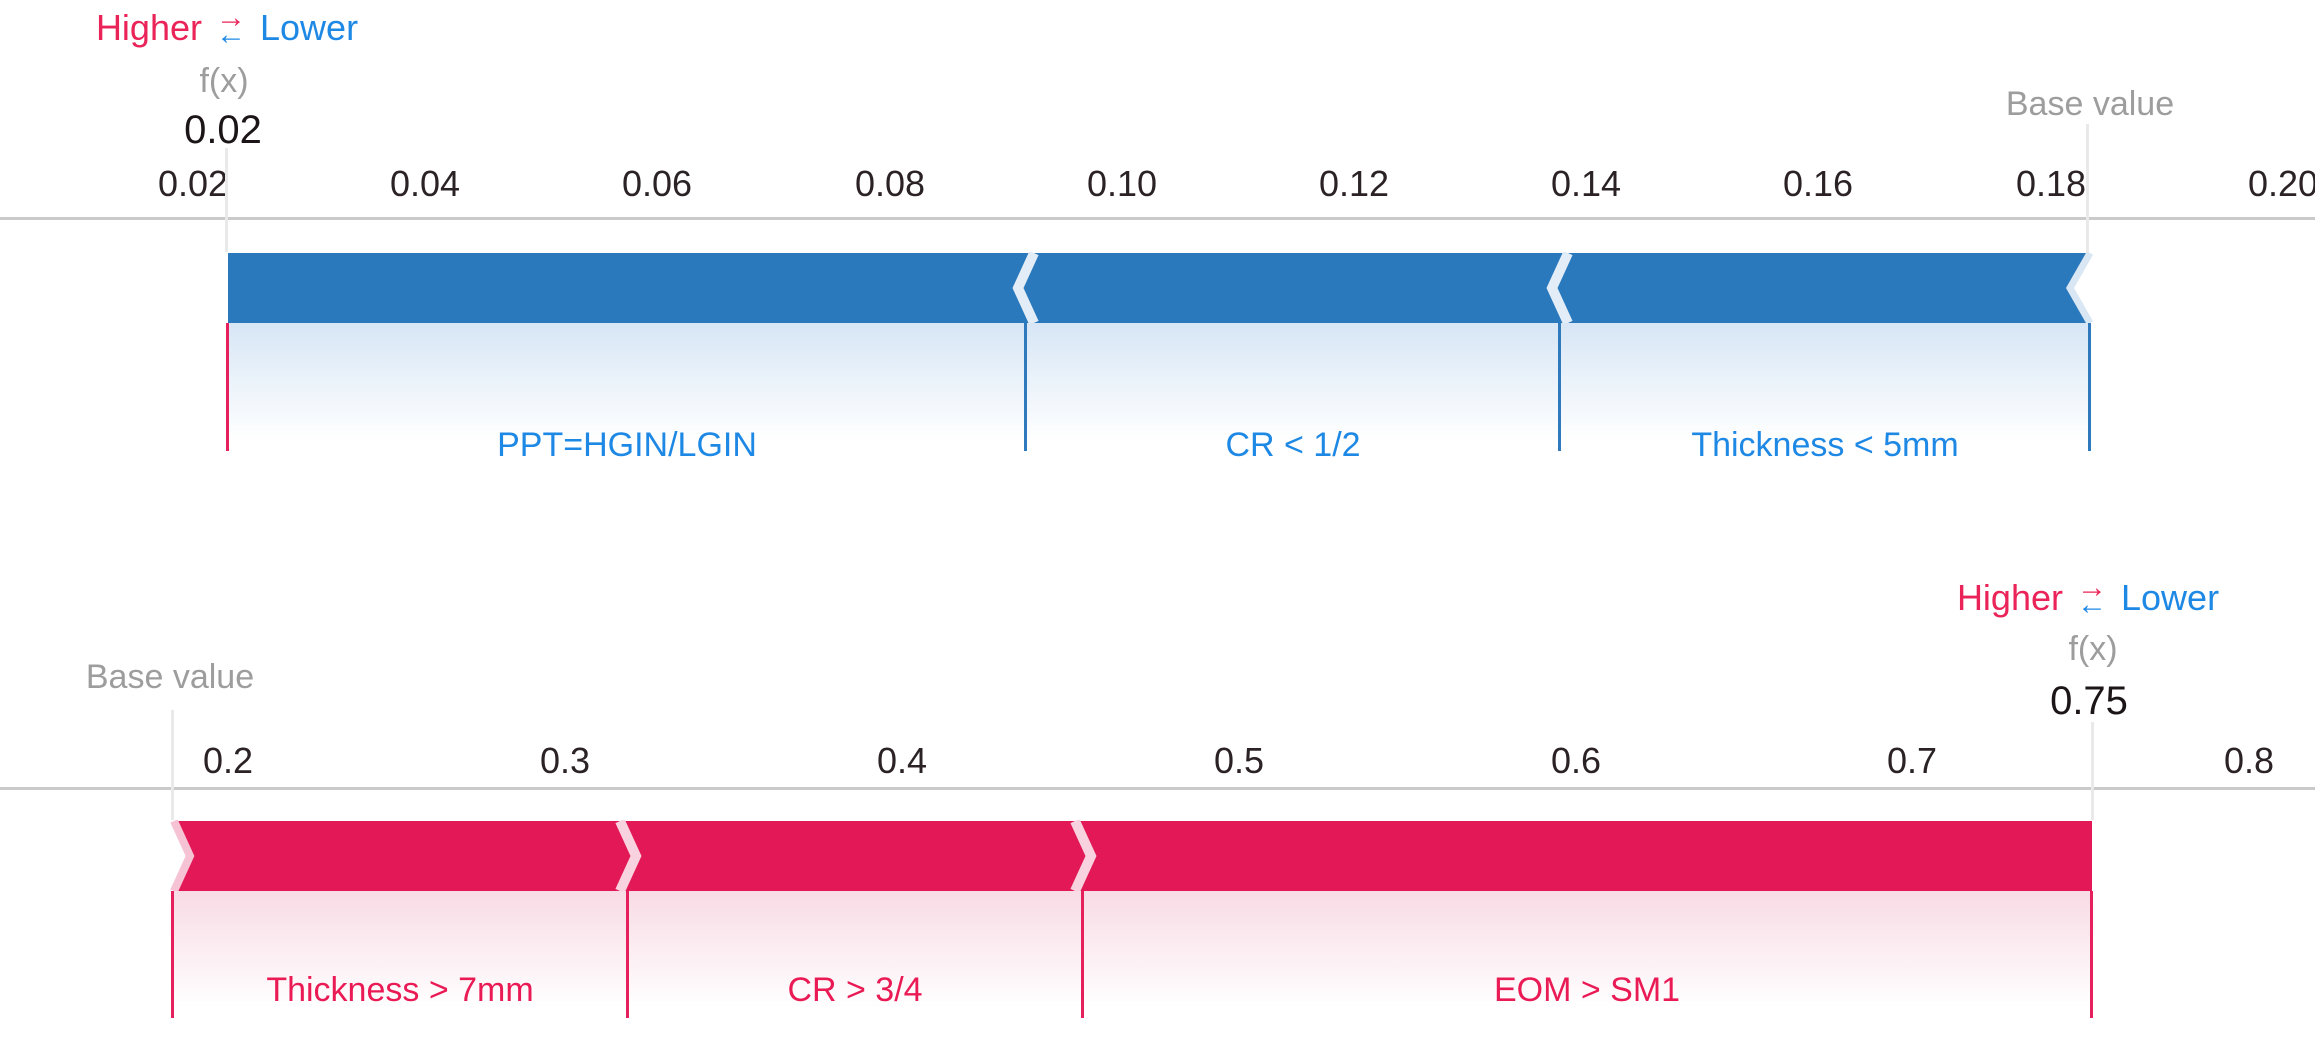 The height and width of the screenshot is (1053, 2315). What do you see at coordinates (657, 183) in the screenshot?
I see `tick-label: 0.06` at bounding box center [657, 183].